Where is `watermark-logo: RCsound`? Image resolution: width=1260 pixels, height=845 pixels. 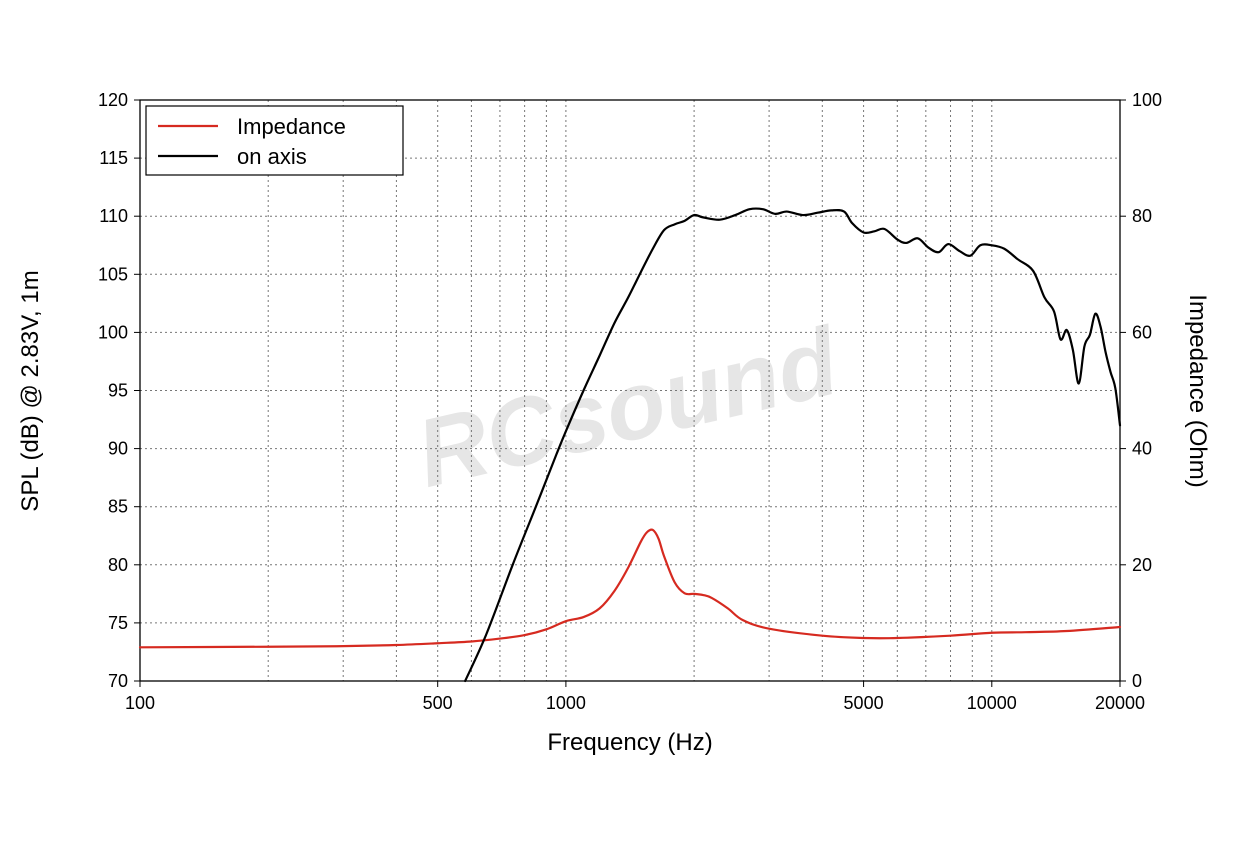 watermark-logo: RCsound is located at coordinates (628, 407).